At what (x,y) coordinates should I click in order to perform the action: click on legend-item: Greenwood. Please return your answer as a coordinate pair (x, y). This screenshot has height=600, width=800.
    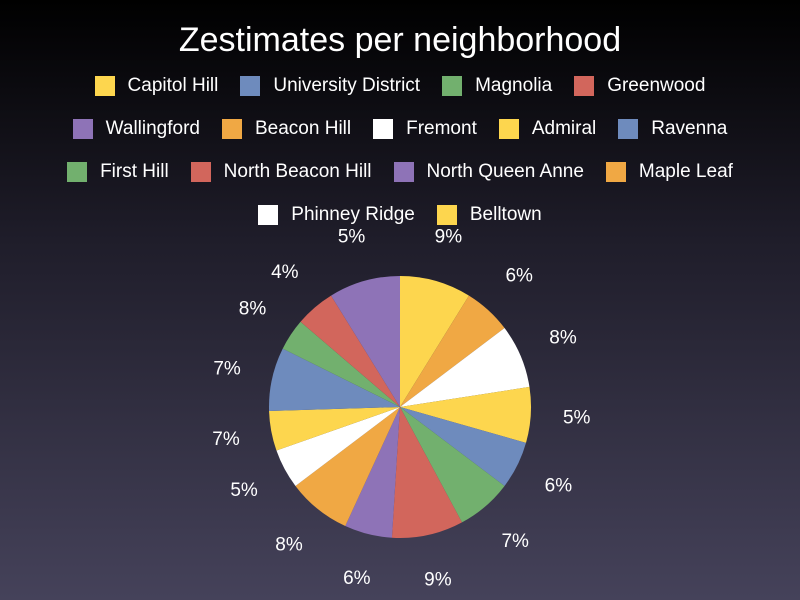
    Looking at the image, I should click on (639, 86).